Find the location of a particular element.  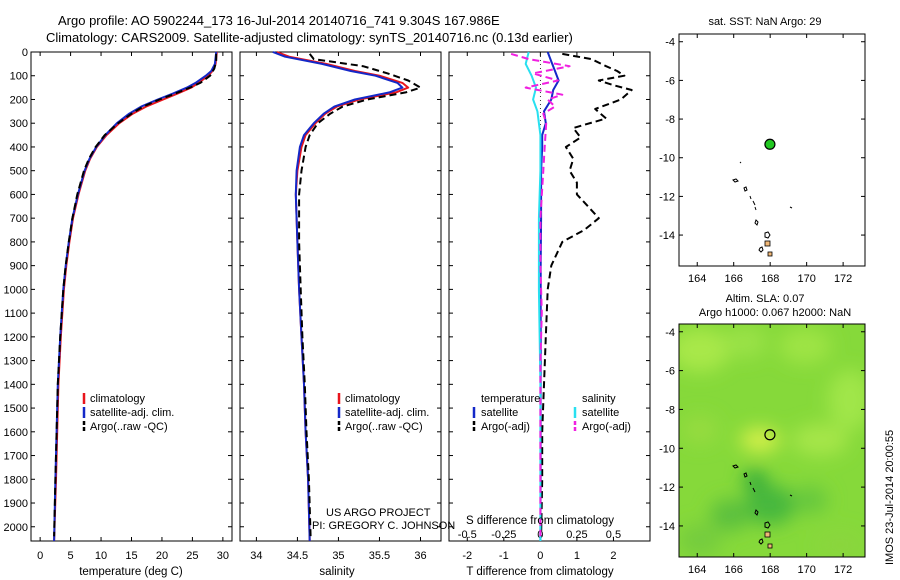

sst-map-axes: 164 166 168 170 172 -4 -6 -8 -10 -12 -14 is located at coordinates (762, 159).